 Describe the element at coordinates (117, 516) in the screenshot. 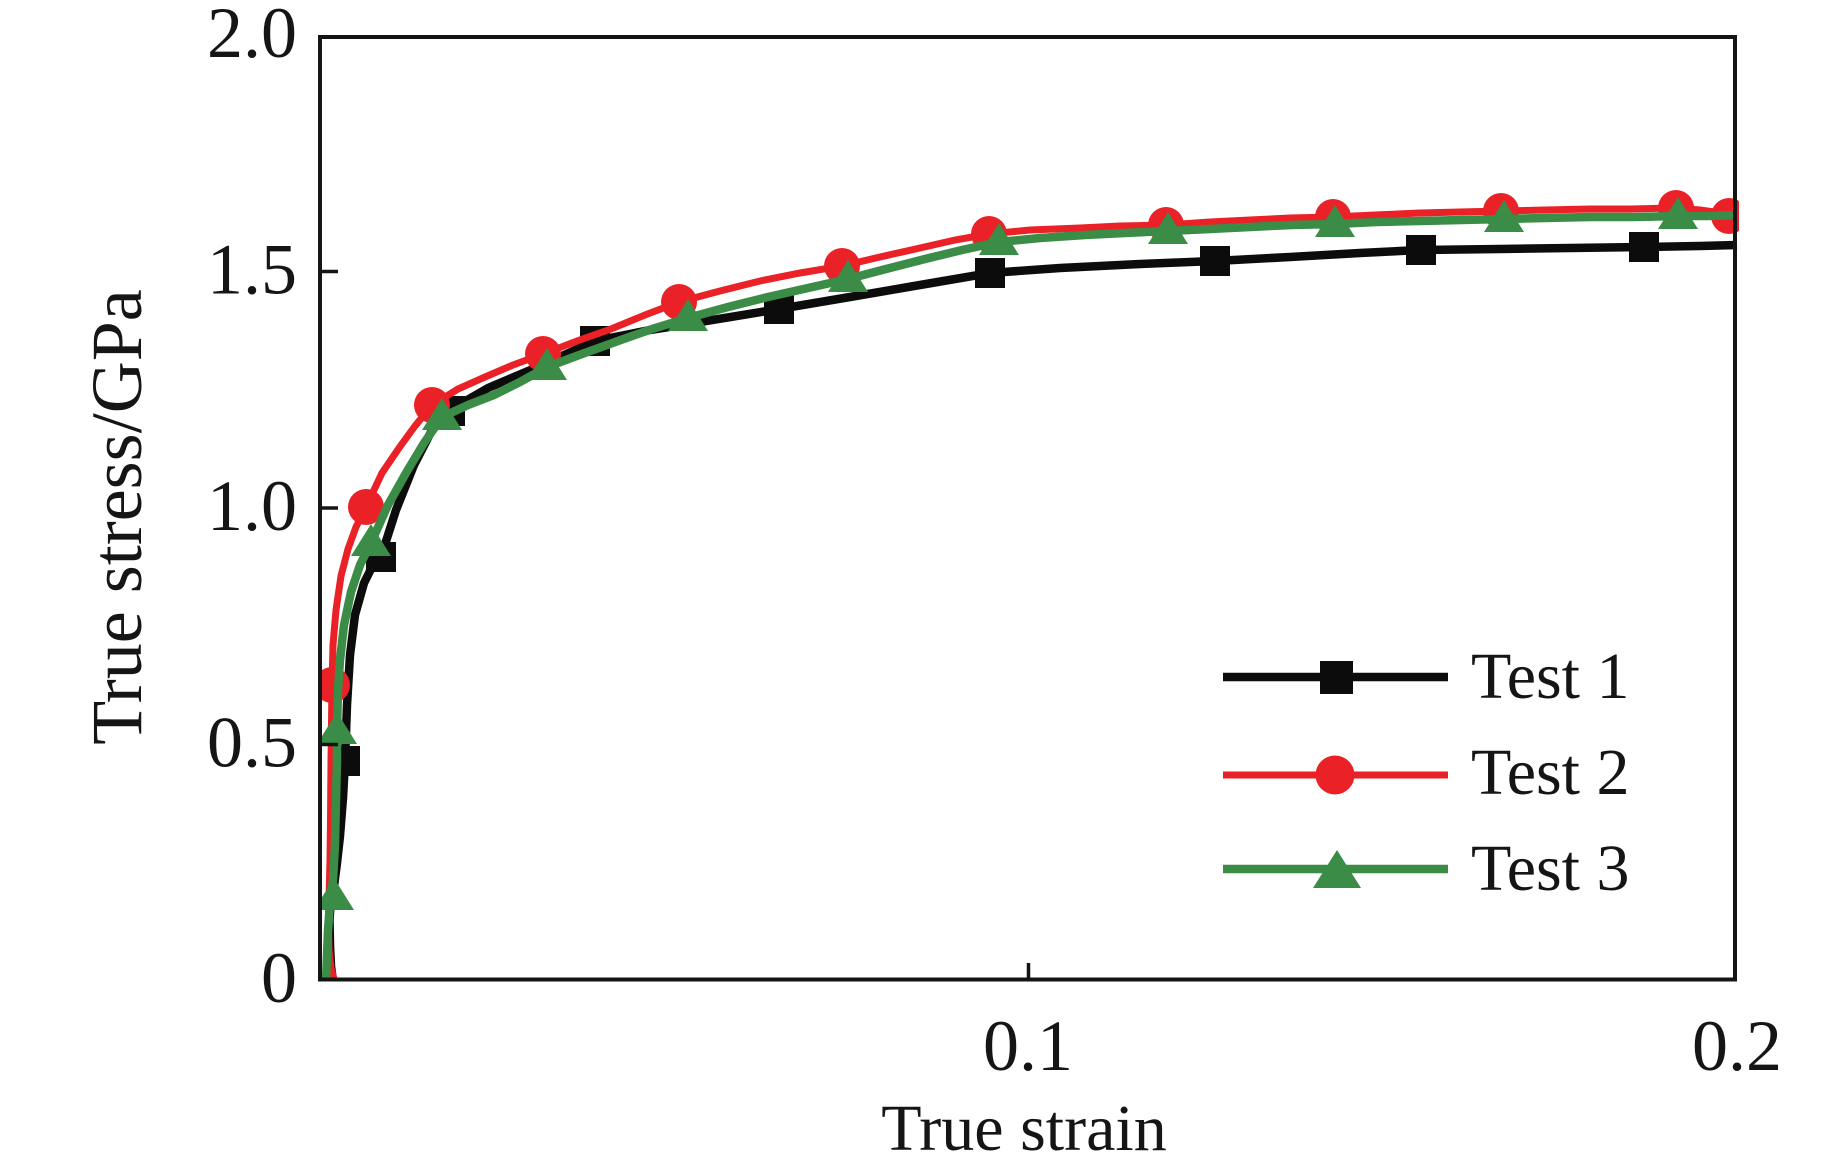

I see `svg-text: True stress/GPa` at that location.